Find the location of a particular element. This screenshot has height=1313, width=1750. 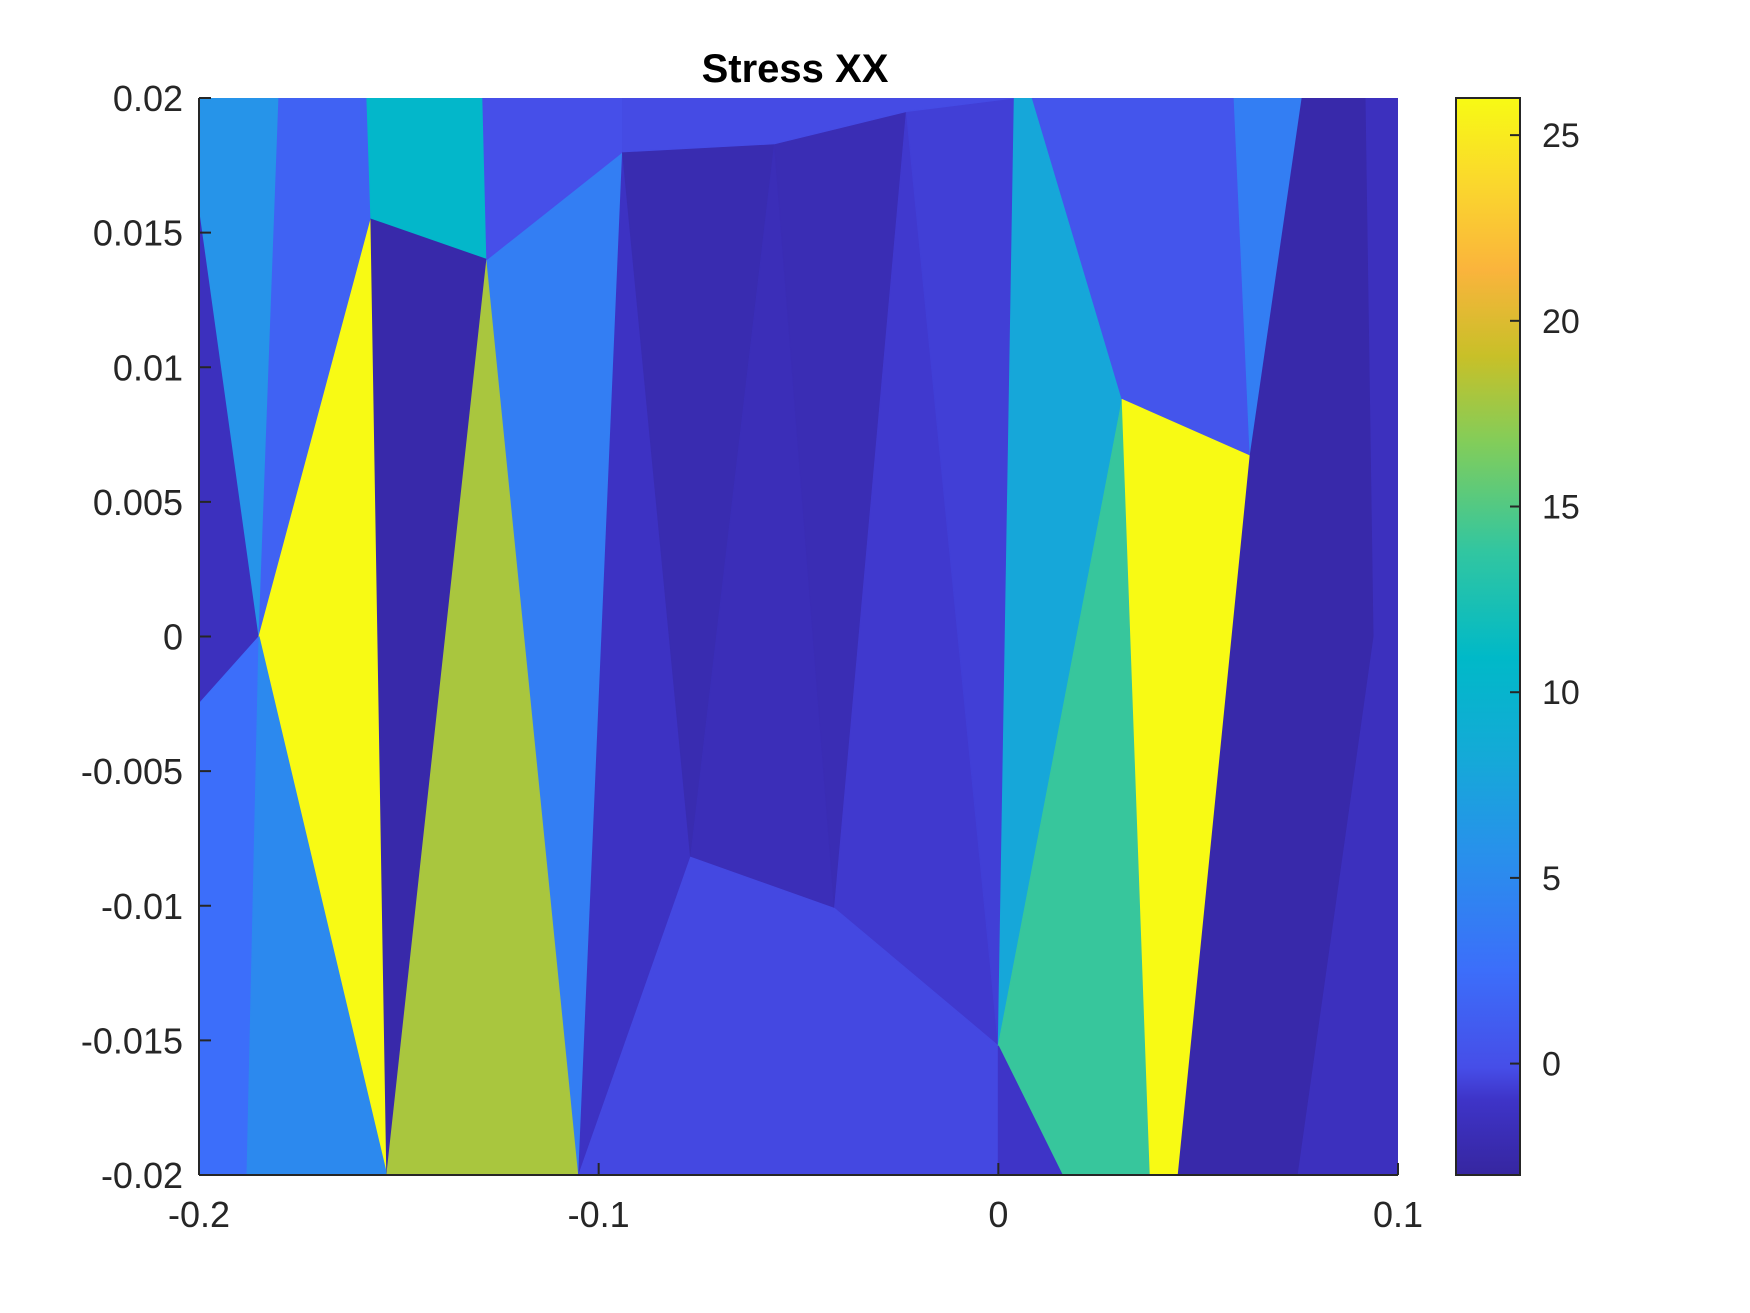

x-tick-label: 0.1 is located at coordinates (1398, 1214).